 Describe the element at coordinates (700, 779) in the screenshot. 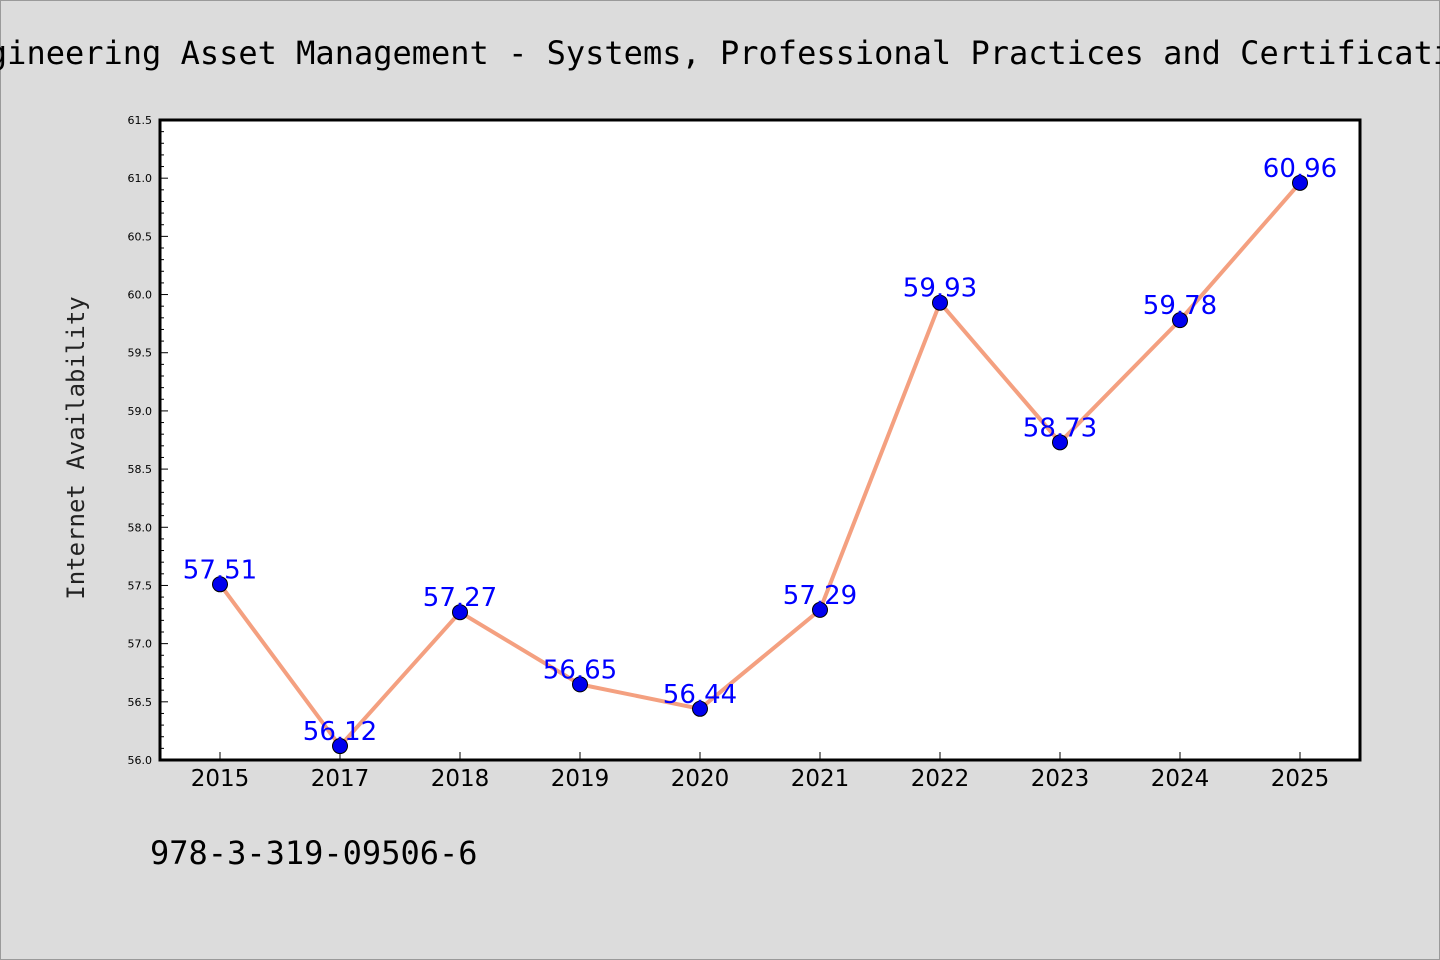

I see `x-tick-label: 2020` at that location.